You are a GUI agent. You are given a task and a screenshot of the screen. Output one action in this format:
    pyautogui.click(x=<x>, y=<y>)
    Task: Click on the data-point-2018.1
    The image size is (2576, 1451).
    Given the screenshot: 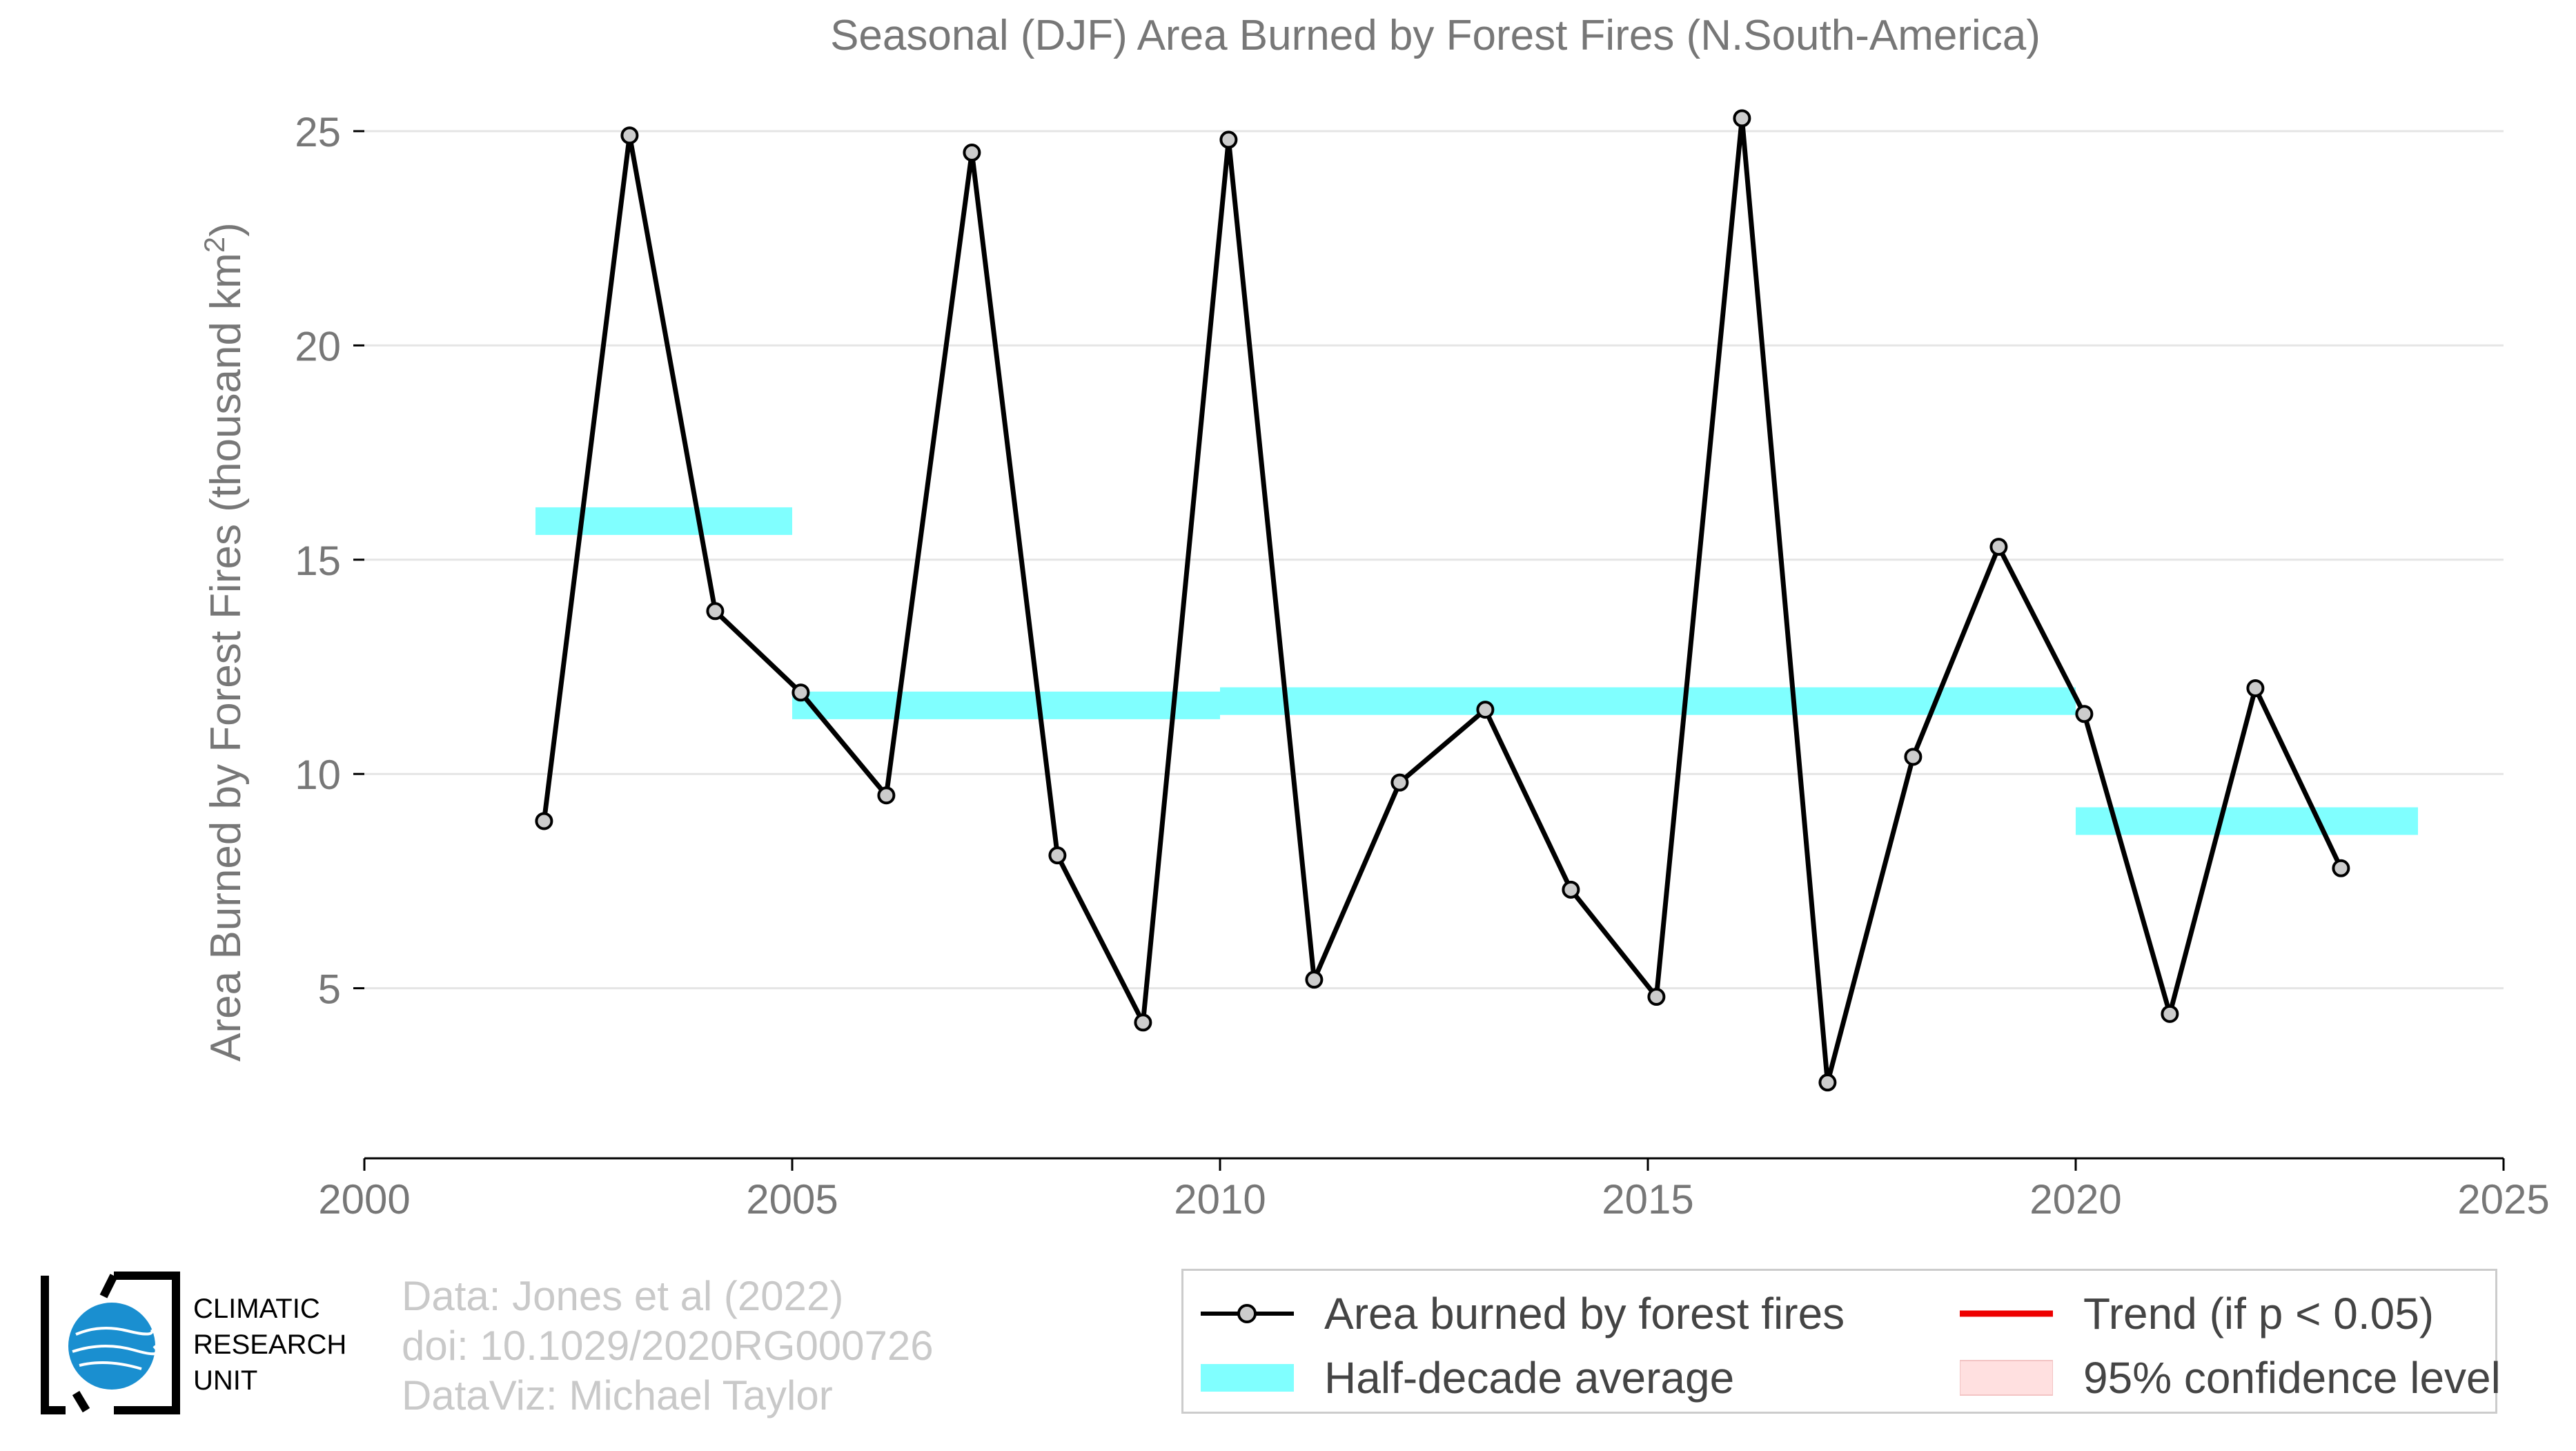 What is the action you would take?
    pyautogui.click(x=1913, y=757)
    